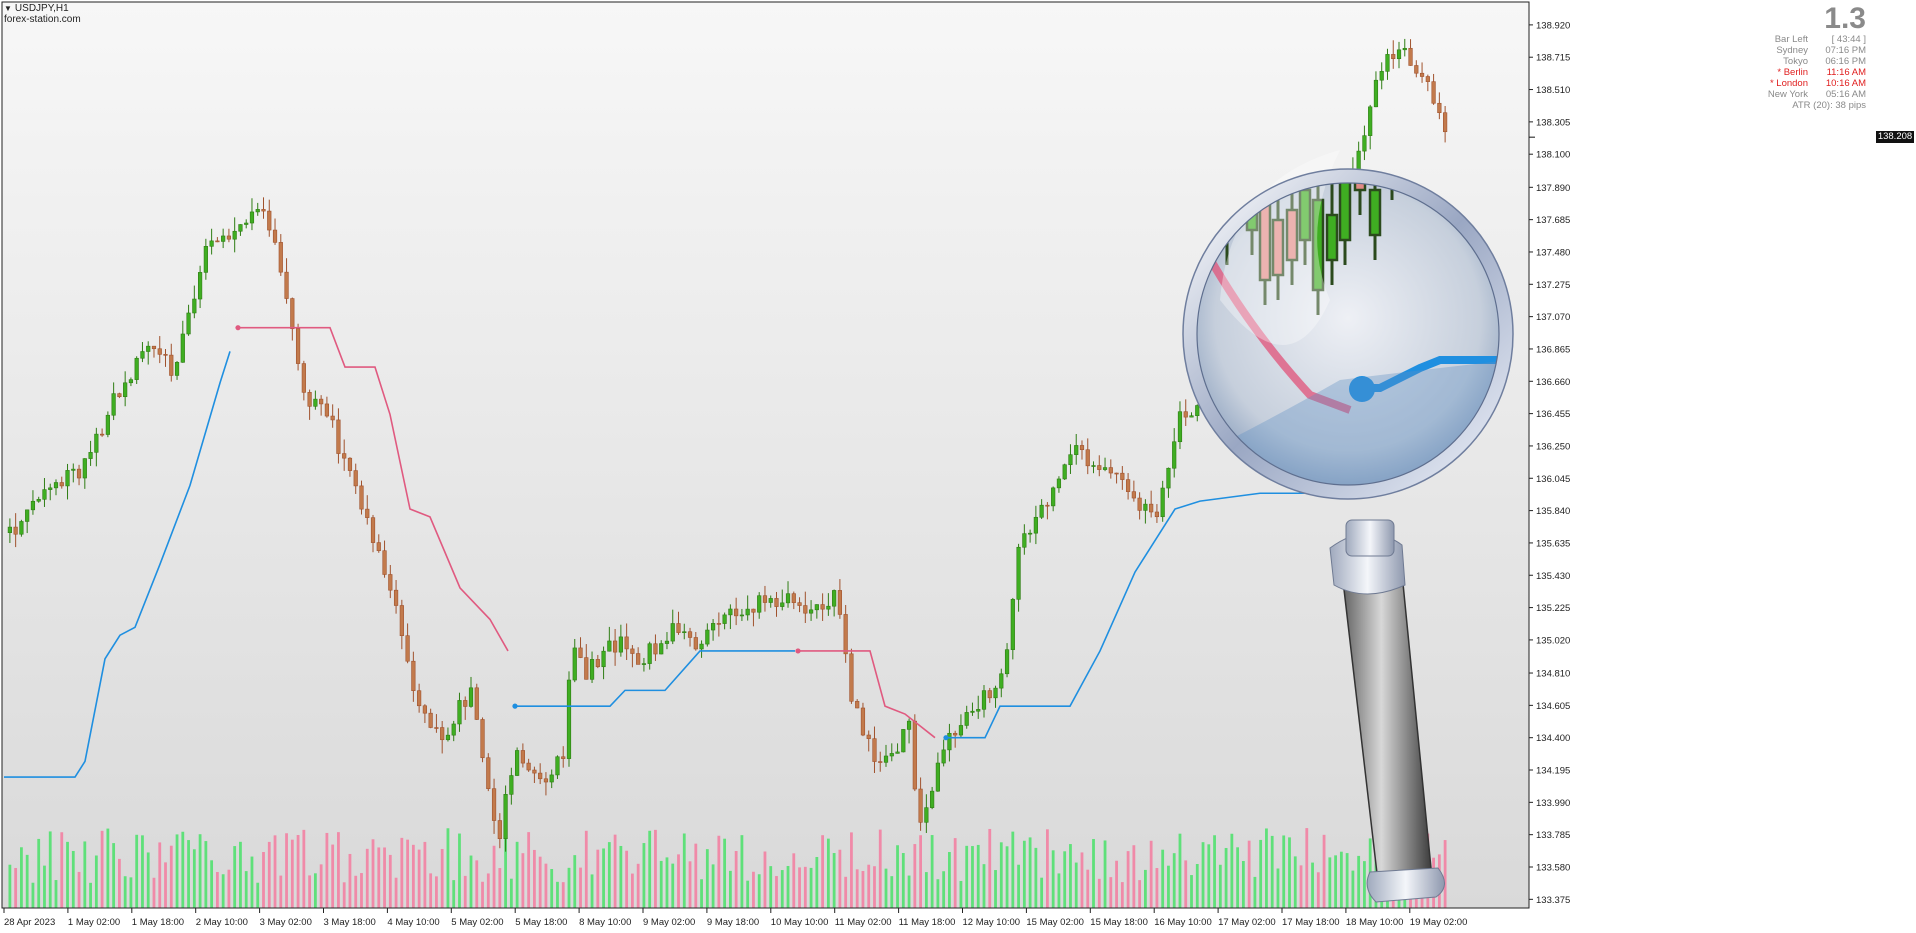  I want to click on info-row-value: [ 43:44 ], so click(1848, 39).